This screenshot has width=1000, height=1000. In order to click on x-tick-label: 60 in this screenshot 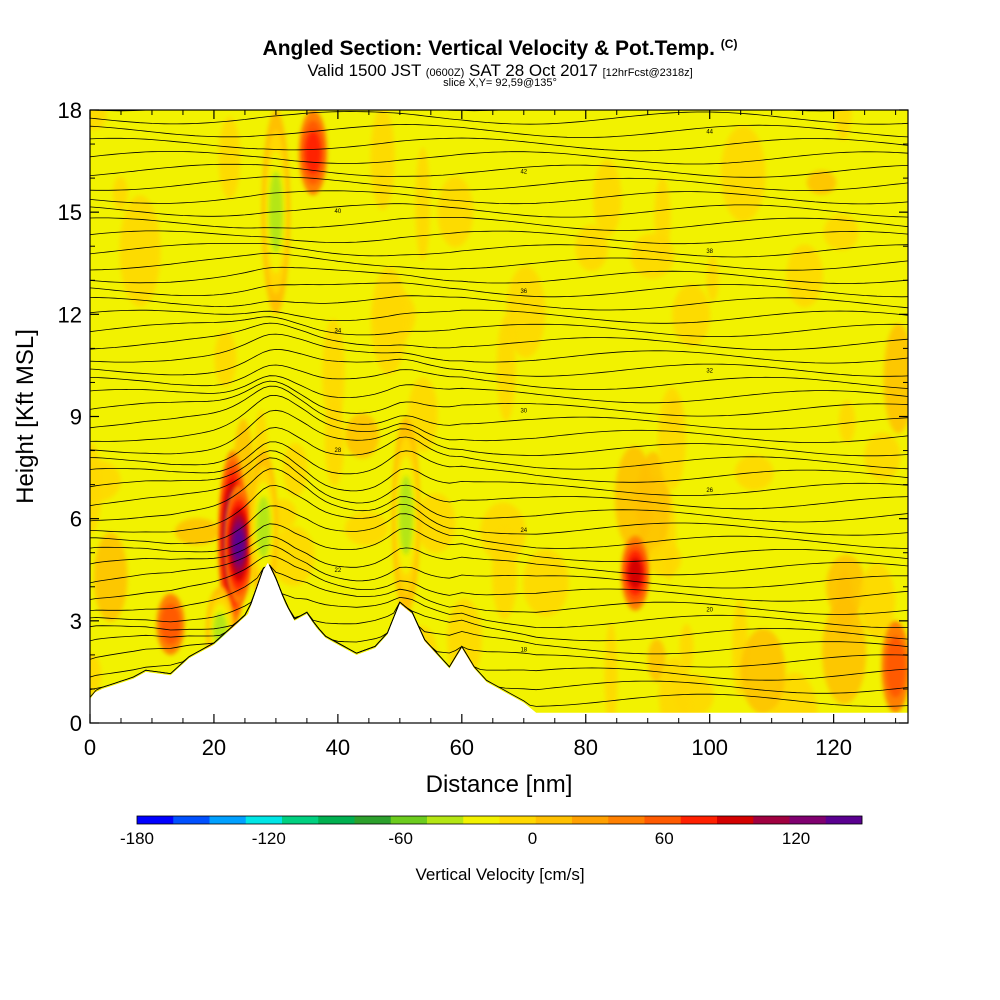, I will do `click(462, 747)`.